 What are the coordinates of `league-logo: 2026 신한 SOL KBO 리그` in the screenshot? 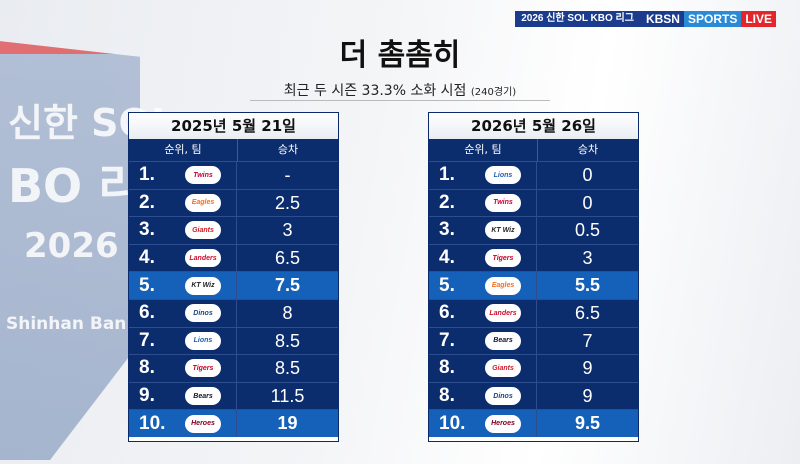 It's located at (577, 19).